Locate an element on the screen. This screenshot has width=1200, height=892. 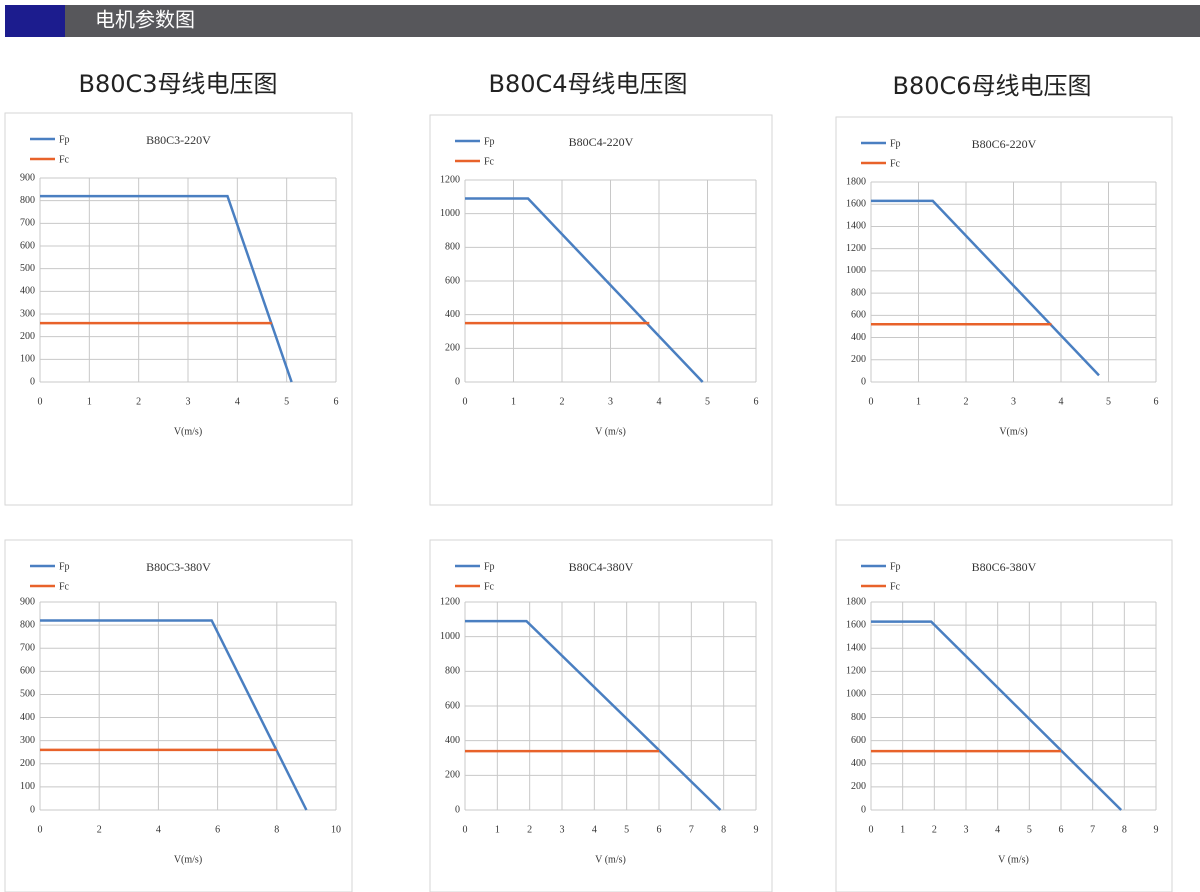
chart-title: B80C4-380V is located at coordinates (601, 567).